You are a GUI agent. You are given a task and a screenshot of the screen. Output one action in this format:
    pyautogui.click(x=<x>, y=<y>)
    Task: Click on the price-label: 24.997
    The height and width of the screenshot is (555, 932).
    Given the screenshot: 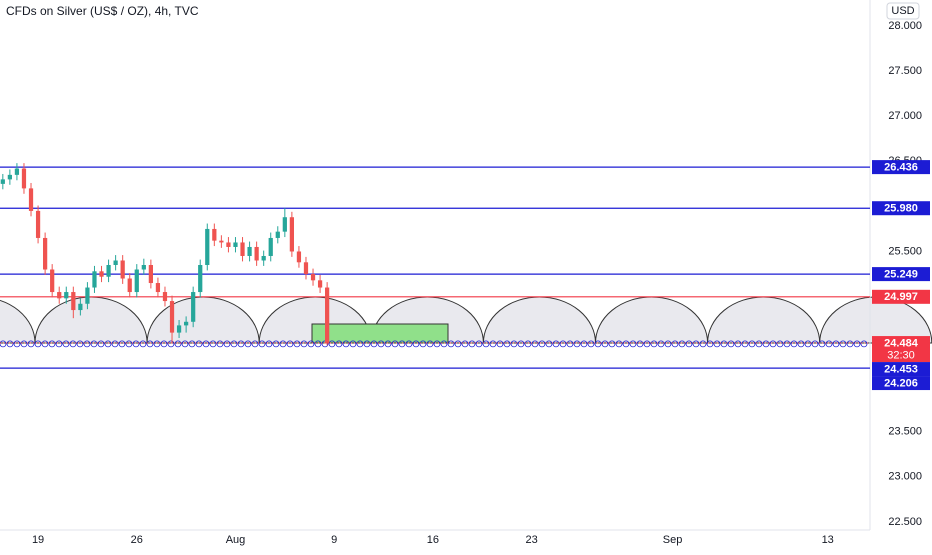 What is the action you would take?
    pyautogui.click(x=901, y=297)
    